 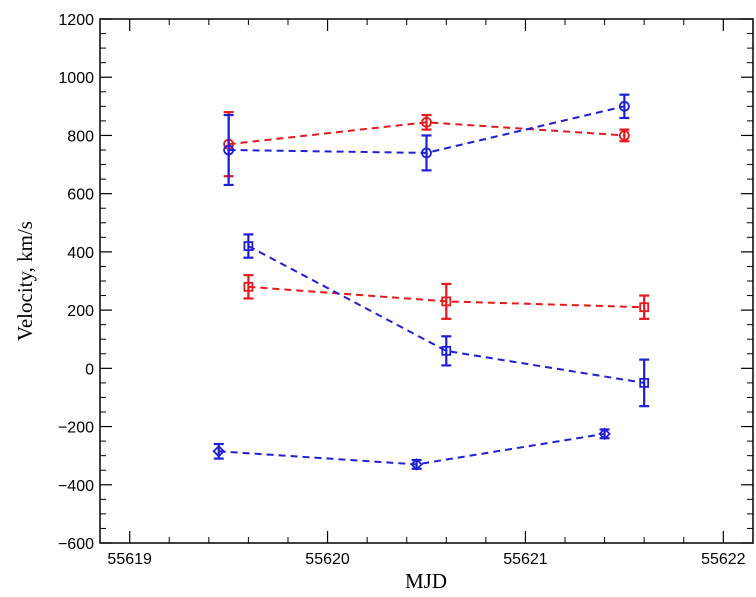 I want to click on x-tick-label: 55620, so click(x=327, y=559).